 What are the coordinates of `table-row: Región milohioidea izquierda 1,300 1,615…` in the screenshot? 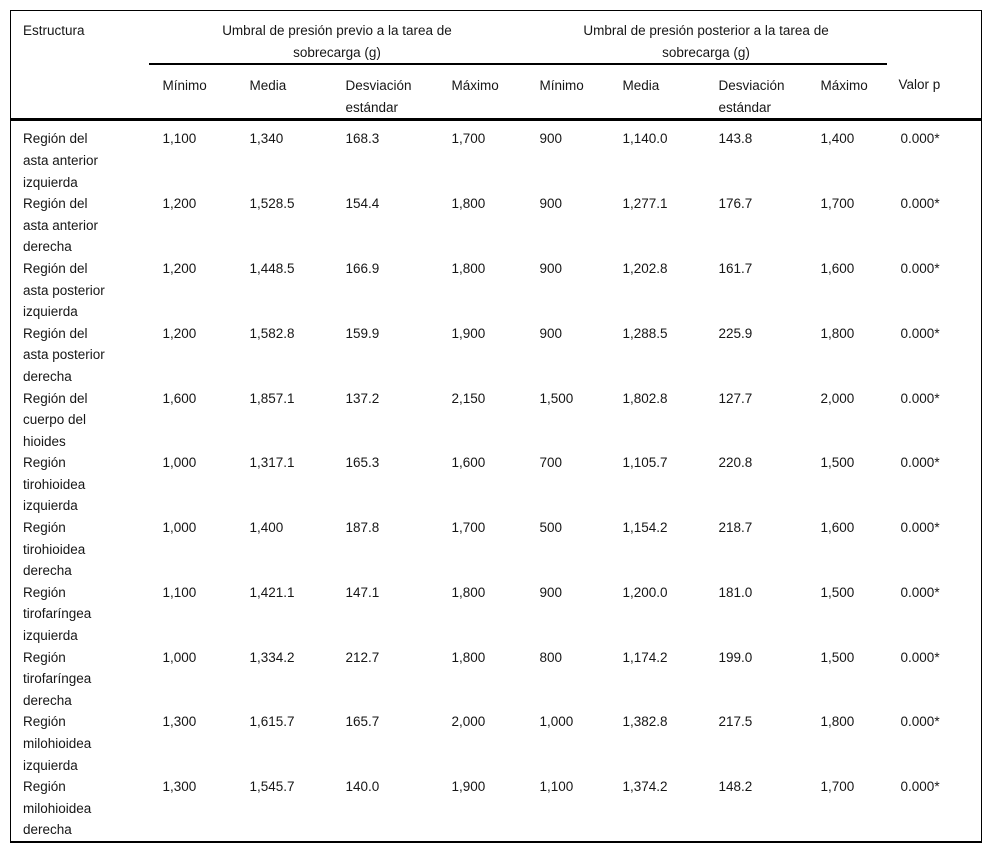 It's located at (496, 743).